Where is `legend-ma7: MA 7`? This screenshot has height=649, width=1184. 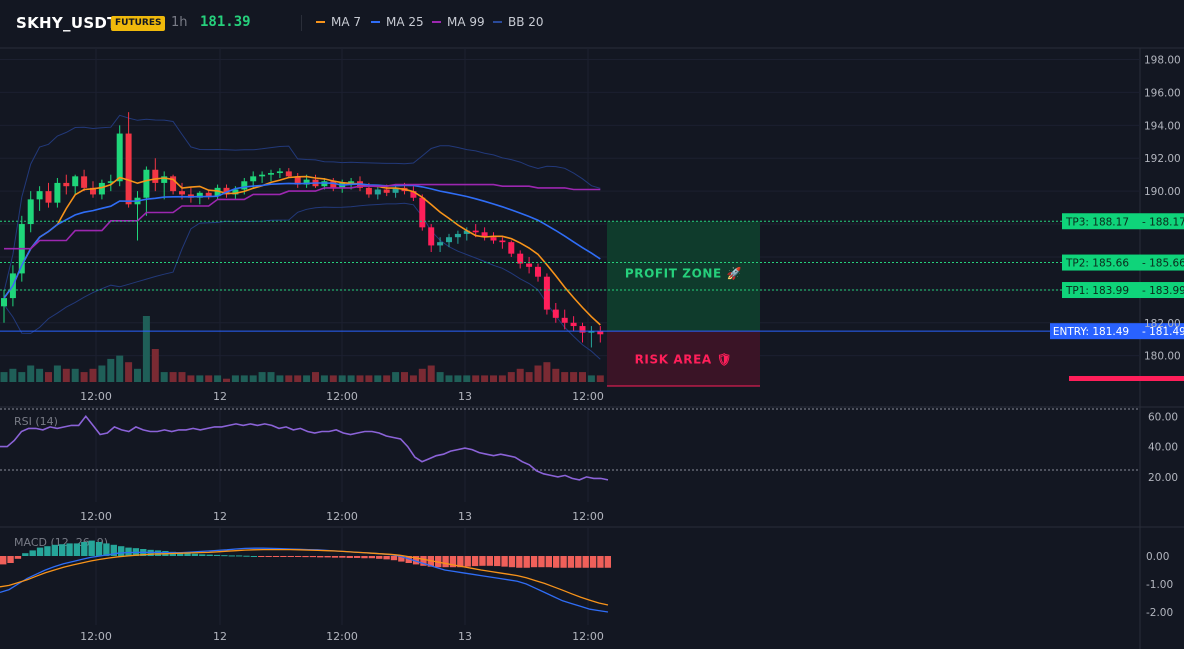 legend-ma7: MA 7 is located at coordinates (338, 22).